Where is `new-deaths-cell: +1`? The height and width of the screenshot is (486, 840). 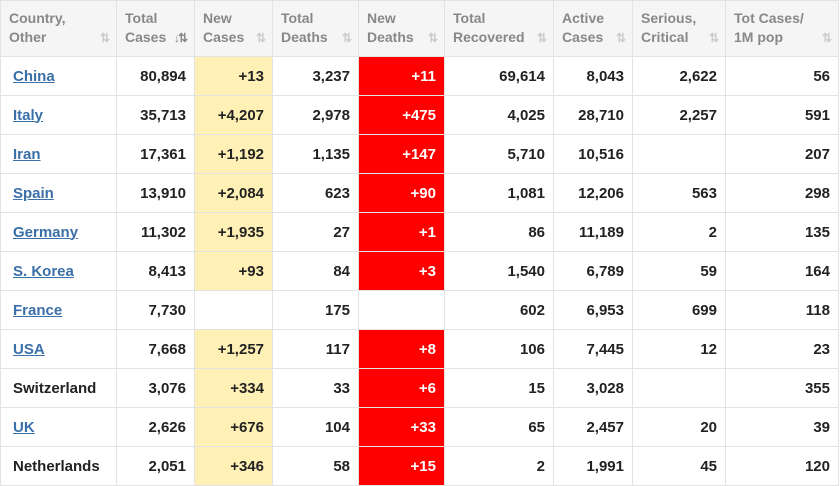 new-deaths-cell: +1 is located at coordinates (401, 232).